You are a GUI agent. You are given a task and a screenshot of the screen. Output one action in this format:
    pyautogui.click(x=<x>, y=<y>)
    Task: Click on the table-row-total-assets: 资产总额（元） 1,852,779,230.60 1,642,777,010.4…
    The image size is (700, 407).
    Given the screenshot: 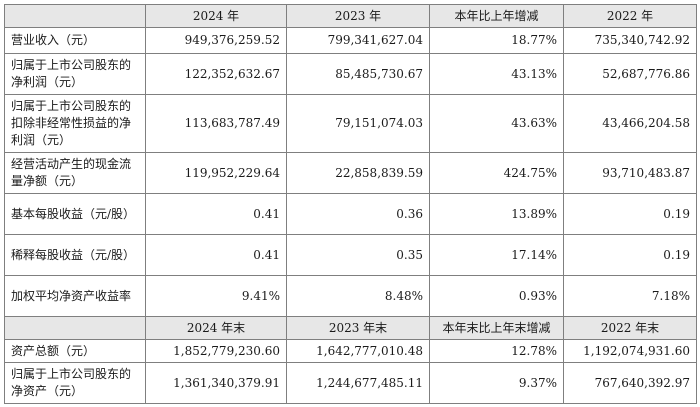 What is the action you would take?
    pyautogui.click(x=350, y=351)
    